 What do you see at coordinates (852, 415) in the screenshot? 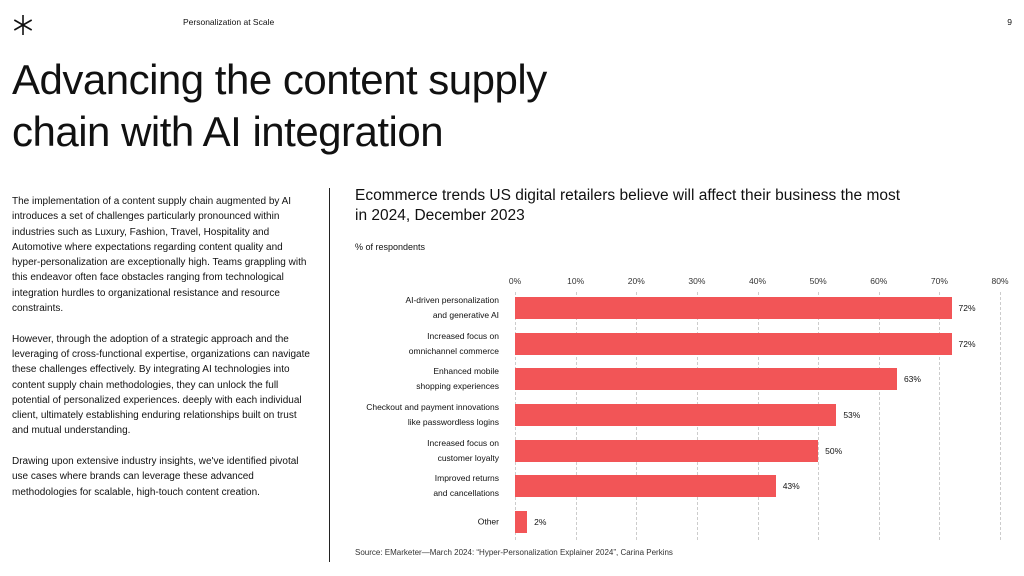
I see `value-label: 53%` at bounding box center [852, 415].